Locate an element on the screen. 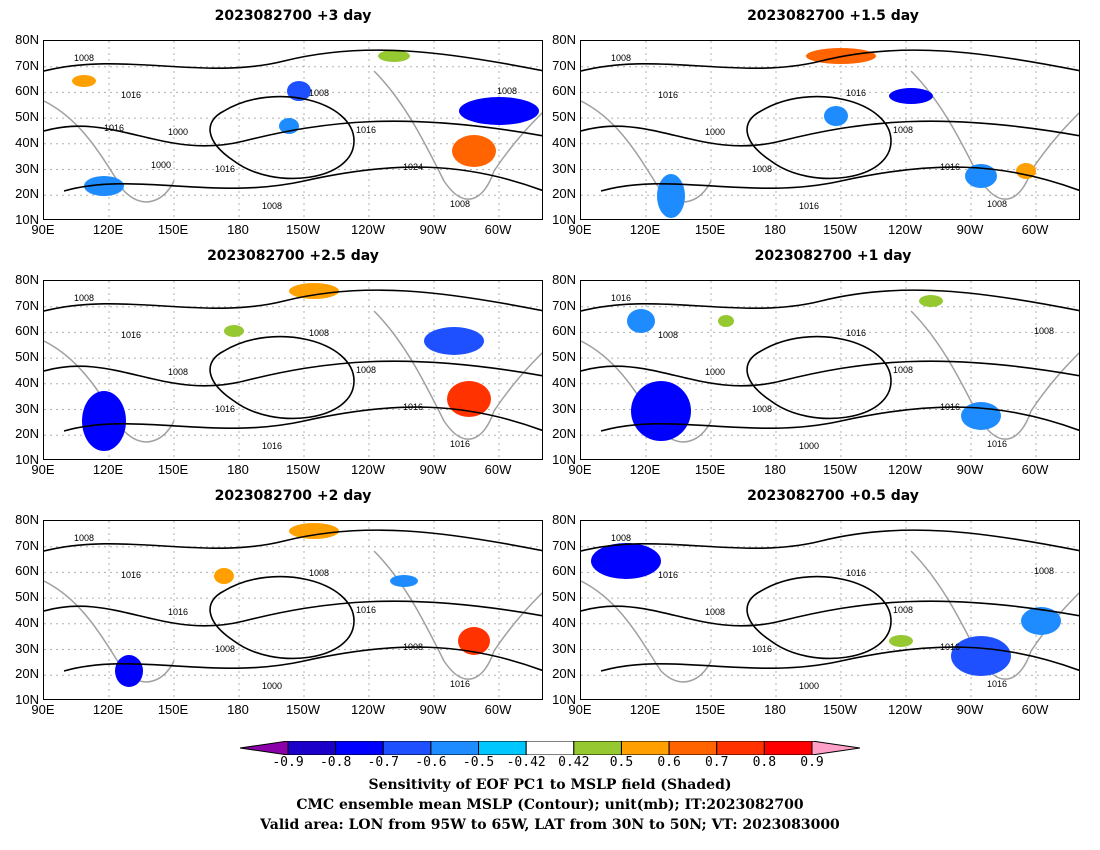  colorbar-tick-label: 0.9 is located at coordinates (812, 762).